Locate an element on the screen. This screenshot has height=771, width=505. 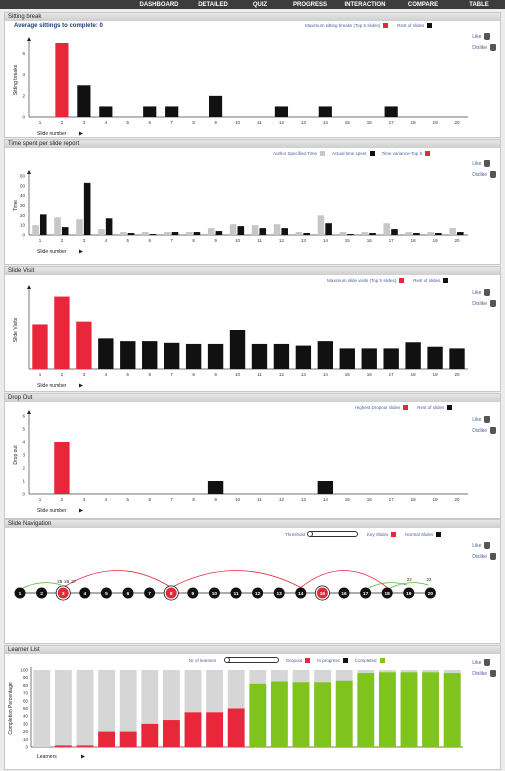
x-tick-label: 10 is located at coordinates (238, 499).